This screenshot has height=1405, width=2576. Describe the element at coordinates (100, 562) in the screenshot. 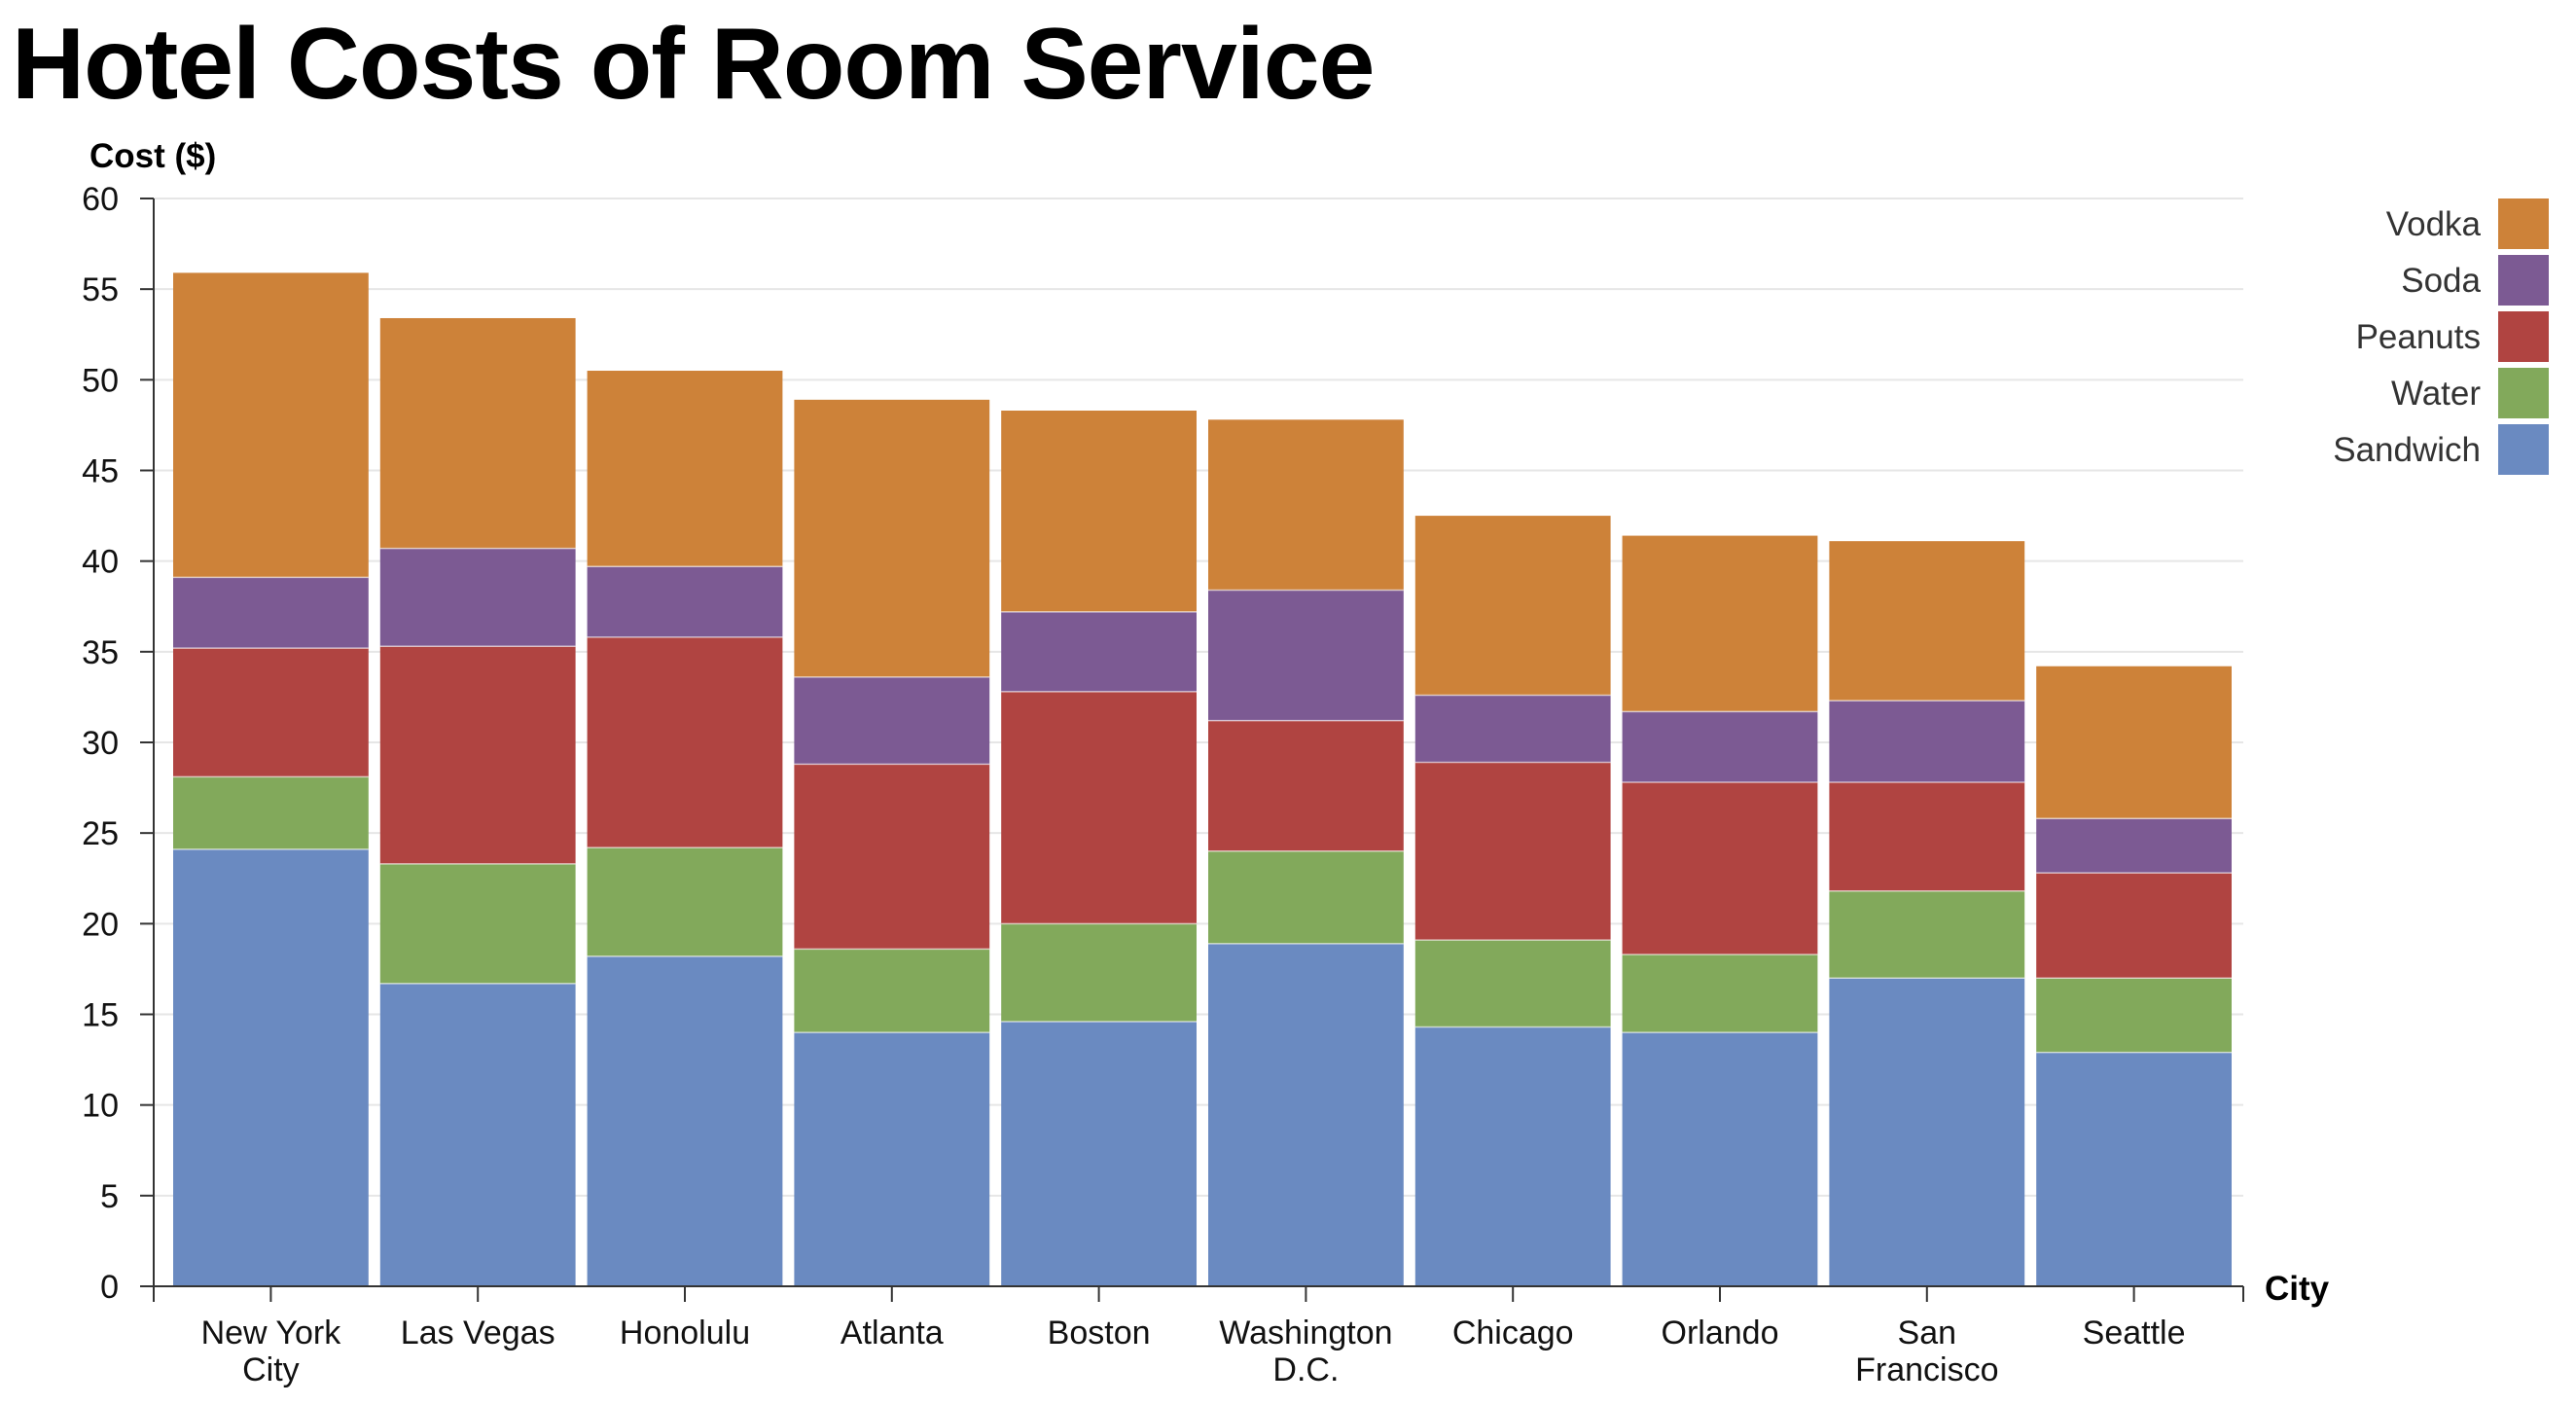

I see `y-tick-label: 40` at that location.